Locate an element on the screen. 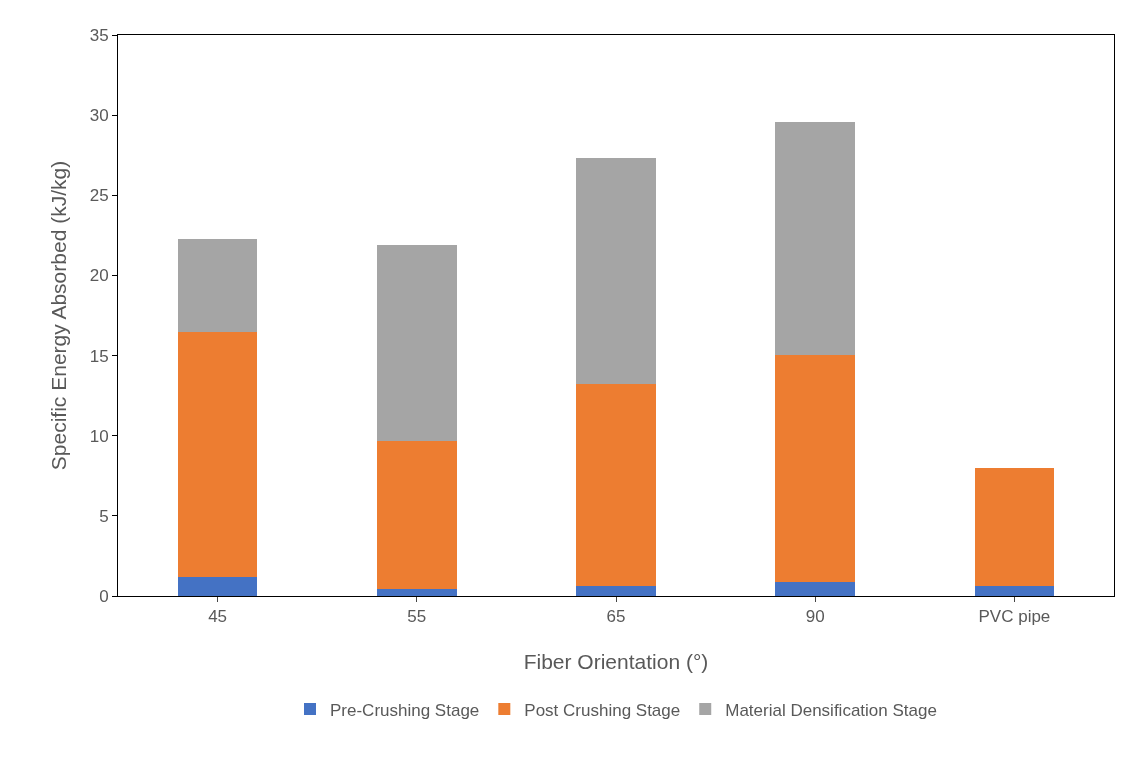 The image size is (1136, 757). x-tick-label: 90 is located at coordinates (815, 617).